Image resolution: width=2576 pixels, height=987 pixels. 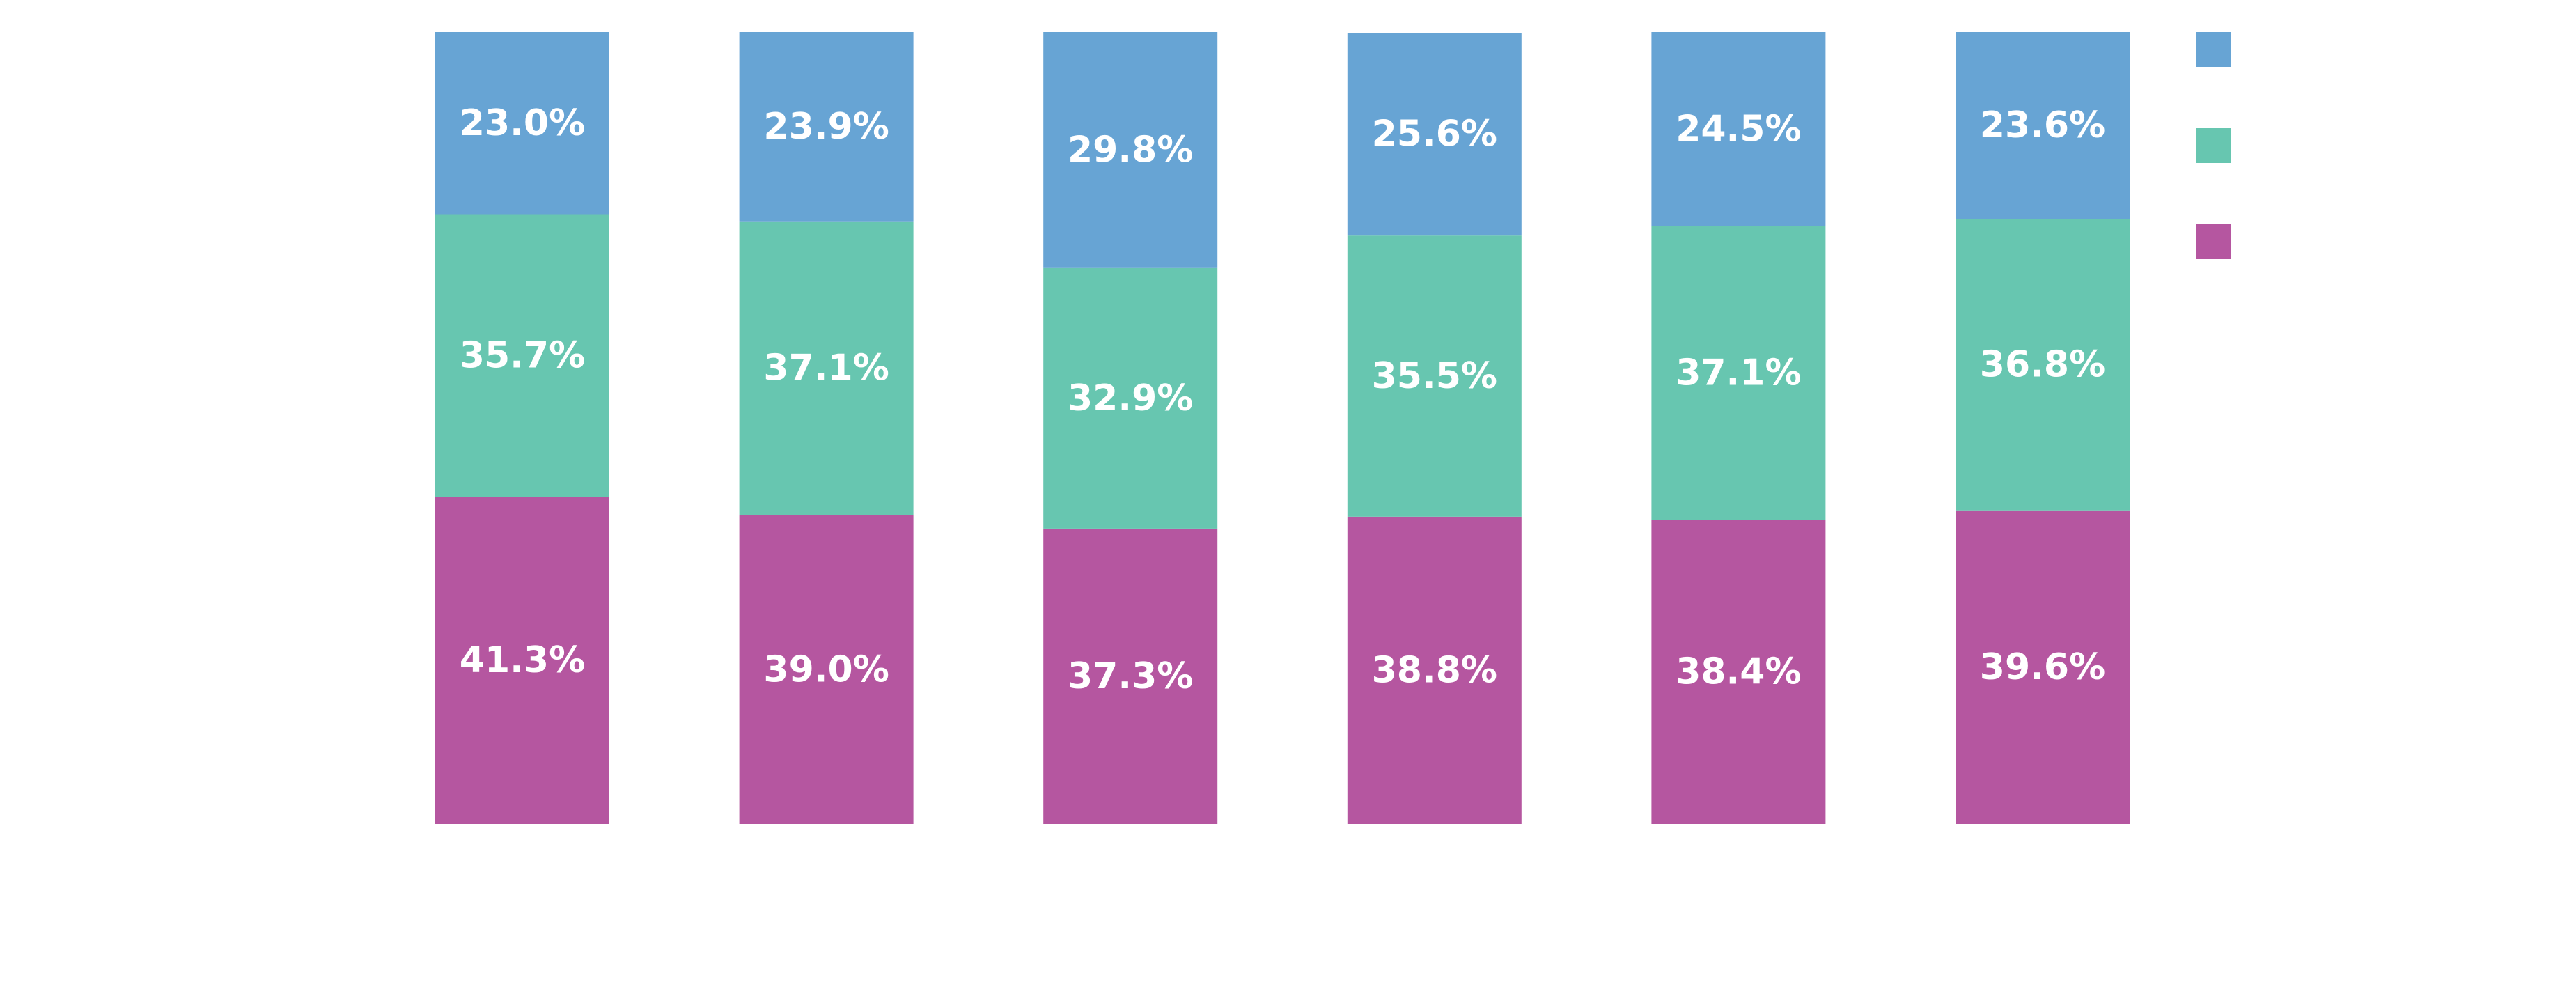 I want to click on segment-value-label: 35.7%, so click(x=522, y=355).